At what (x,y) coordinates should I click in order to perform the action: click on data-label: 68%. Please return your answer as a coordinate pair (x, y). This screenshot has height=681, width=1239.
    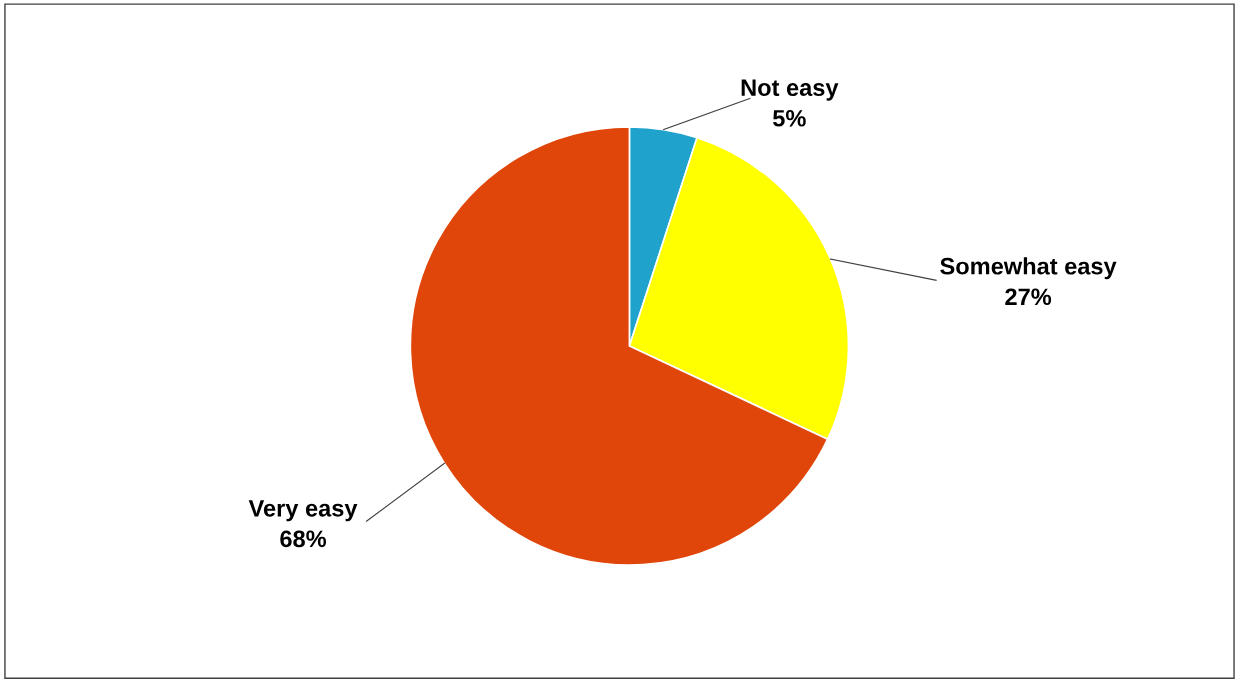
    Looking at the image, I should click on (303, 539).